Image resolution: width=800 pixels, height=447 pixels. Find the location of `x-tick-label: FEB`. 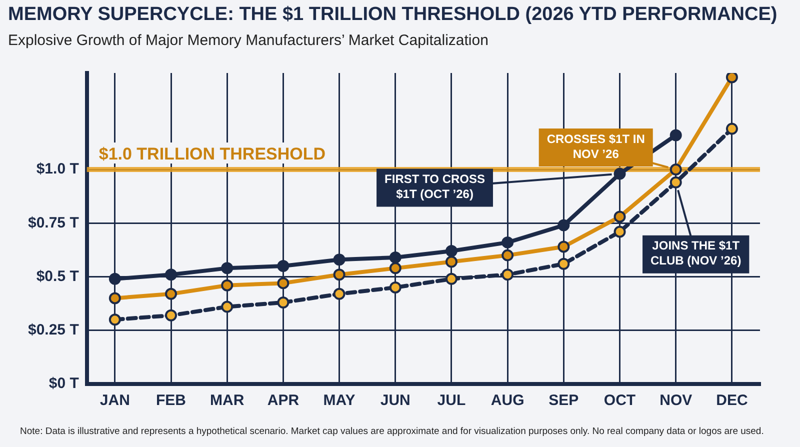

x-tick-label: FEB is located at coordinates (171, 401).